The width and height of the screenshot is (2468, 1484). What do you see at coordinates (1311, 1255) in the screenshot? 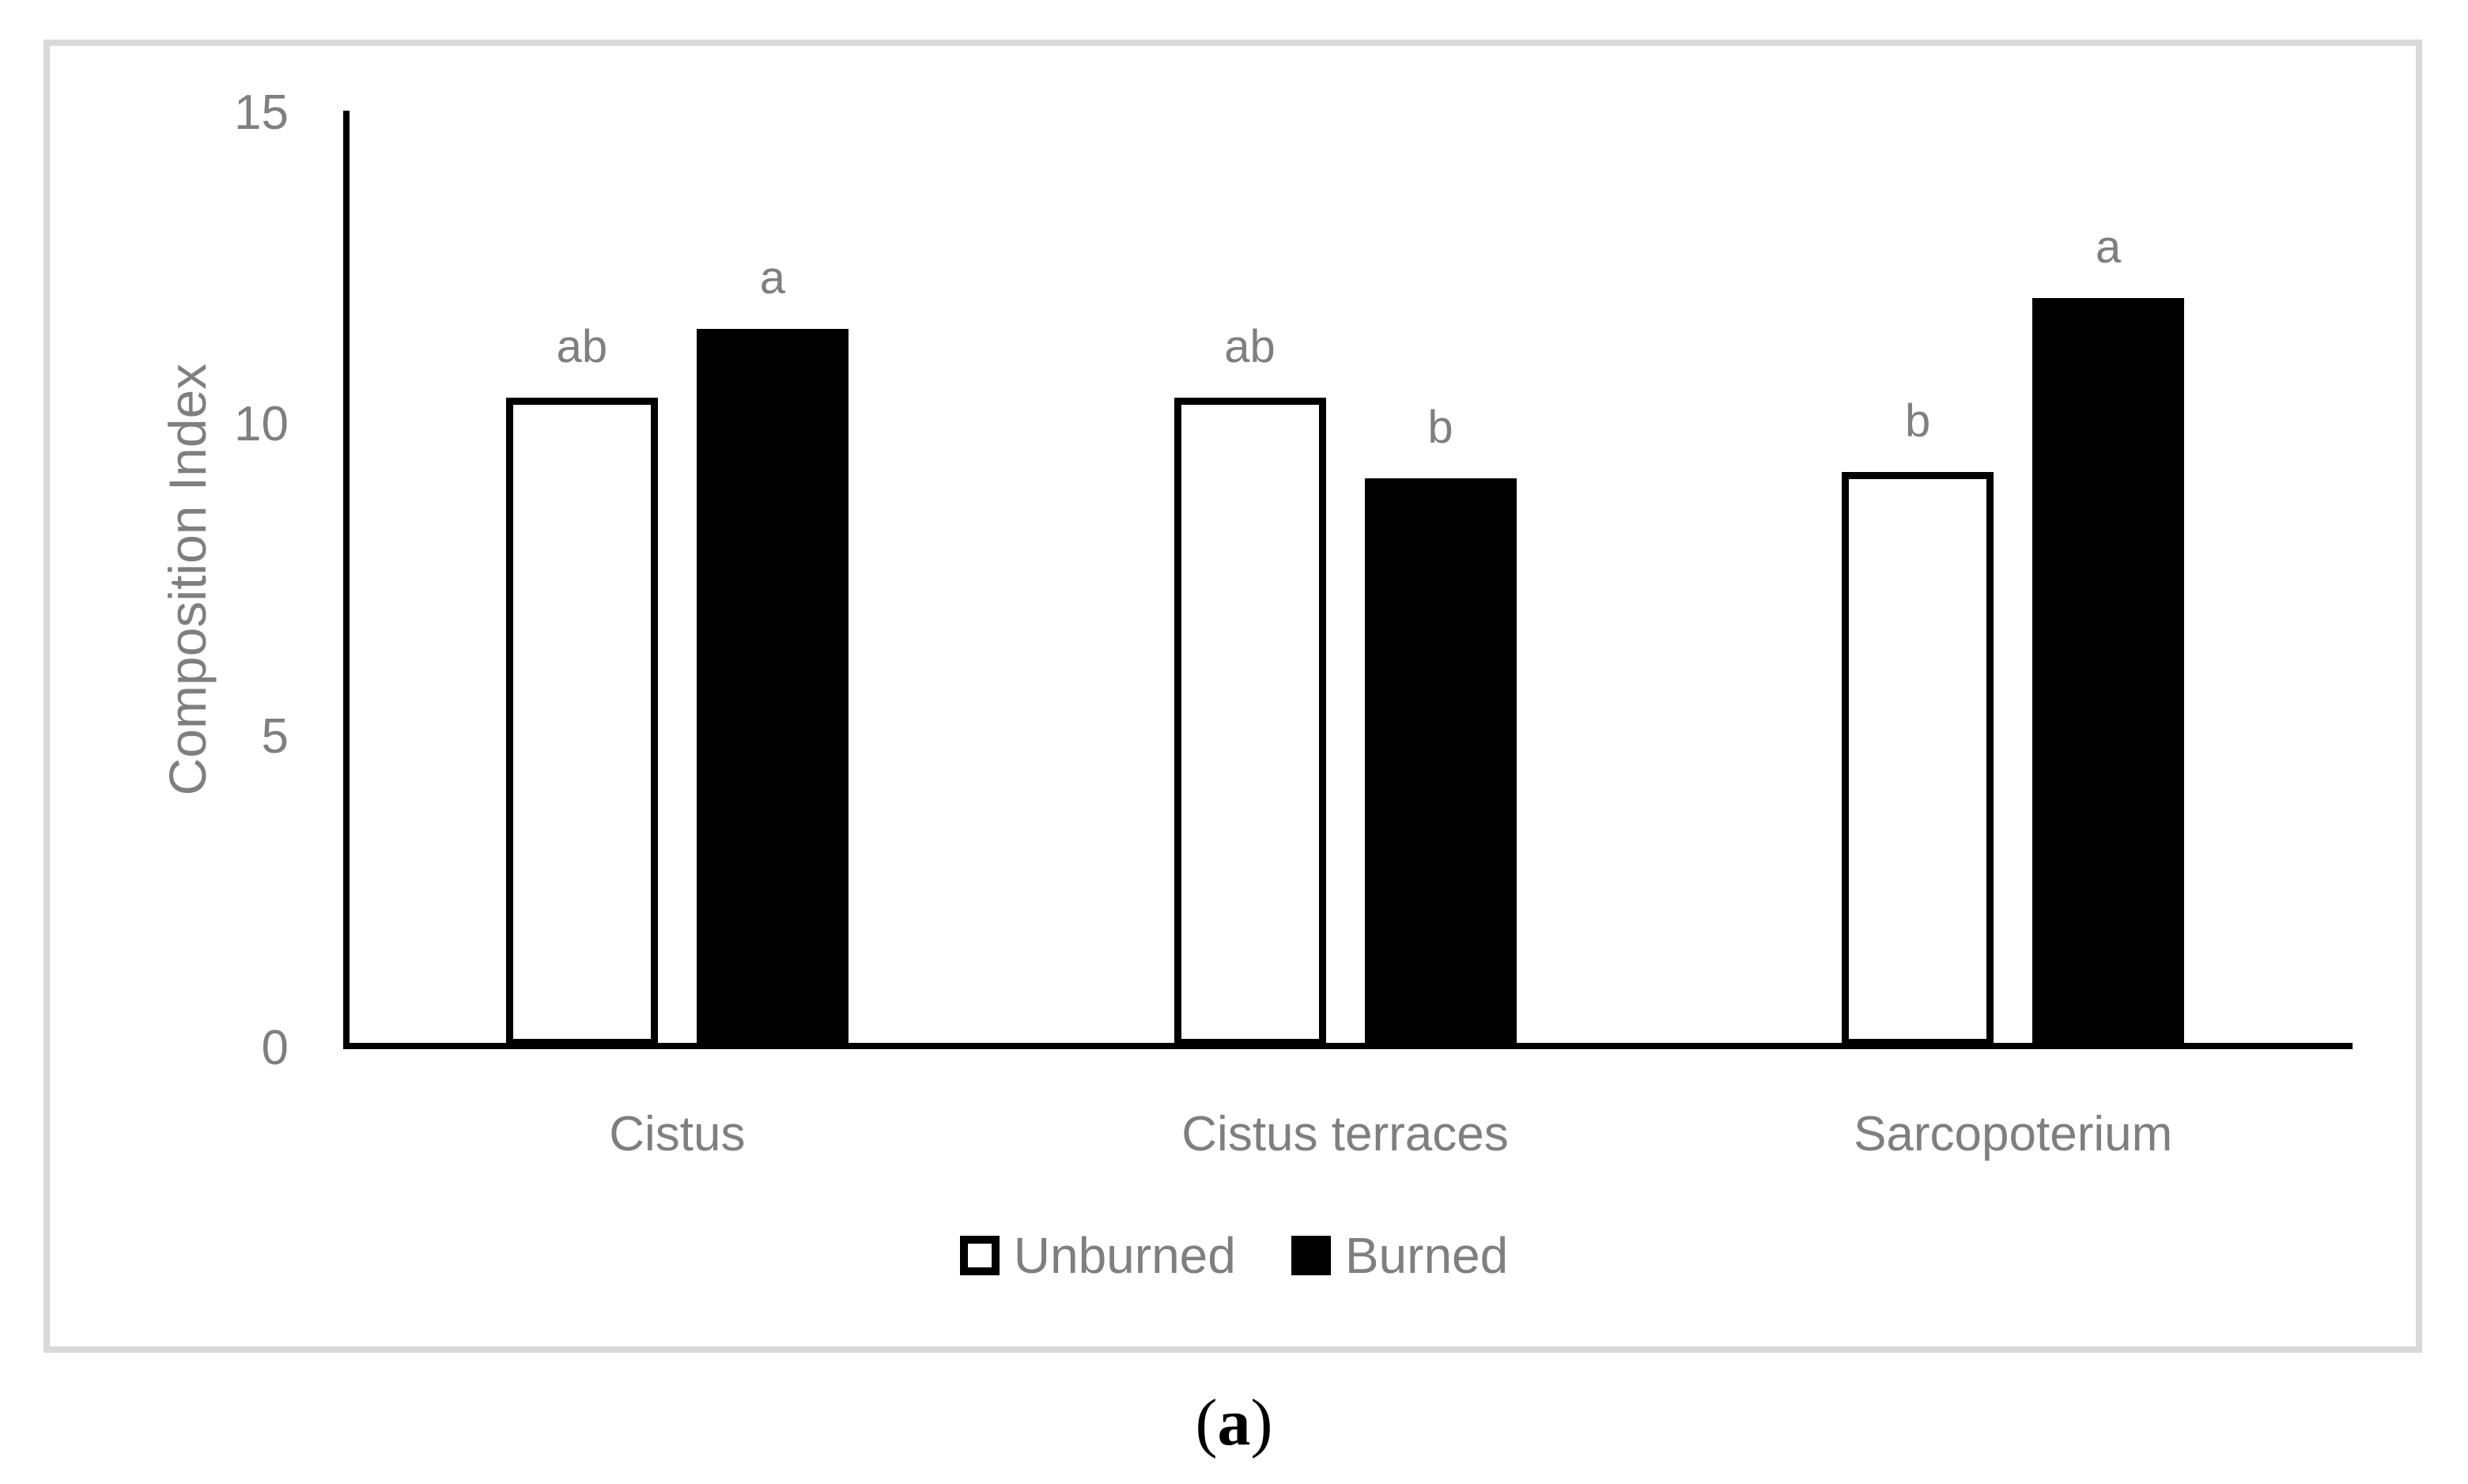
I see `burned-swatch-icon` at bounding box center [1311, 1255].